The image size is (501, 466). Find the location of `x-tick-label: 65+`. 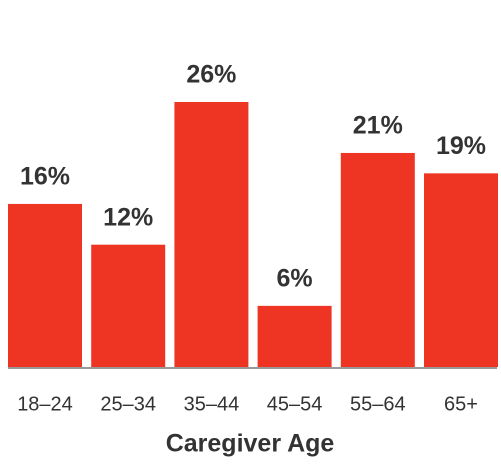

x-tick-label: 65+ is located at coordinates (461, 404).